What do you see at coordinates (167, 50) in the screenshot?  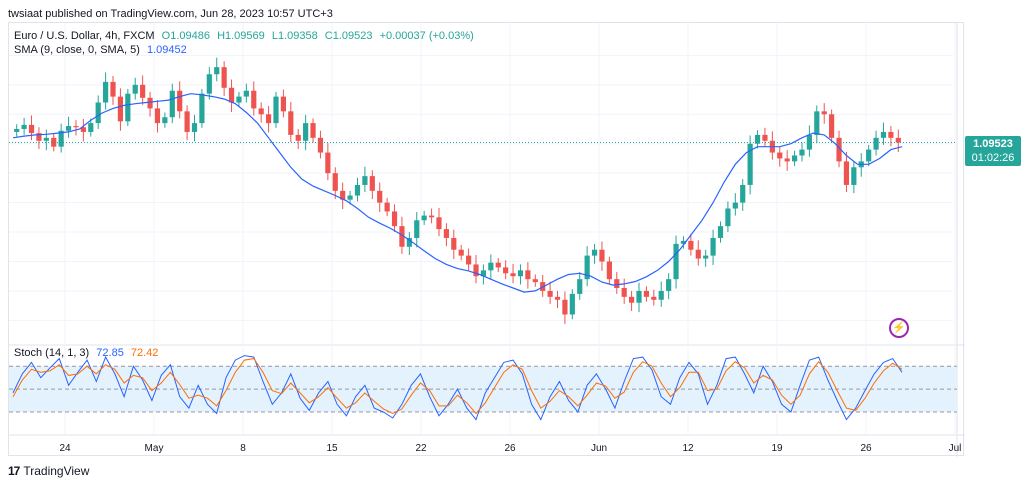 I see `legend-sma-value: 1.09452` at bounding box center [167, 50].